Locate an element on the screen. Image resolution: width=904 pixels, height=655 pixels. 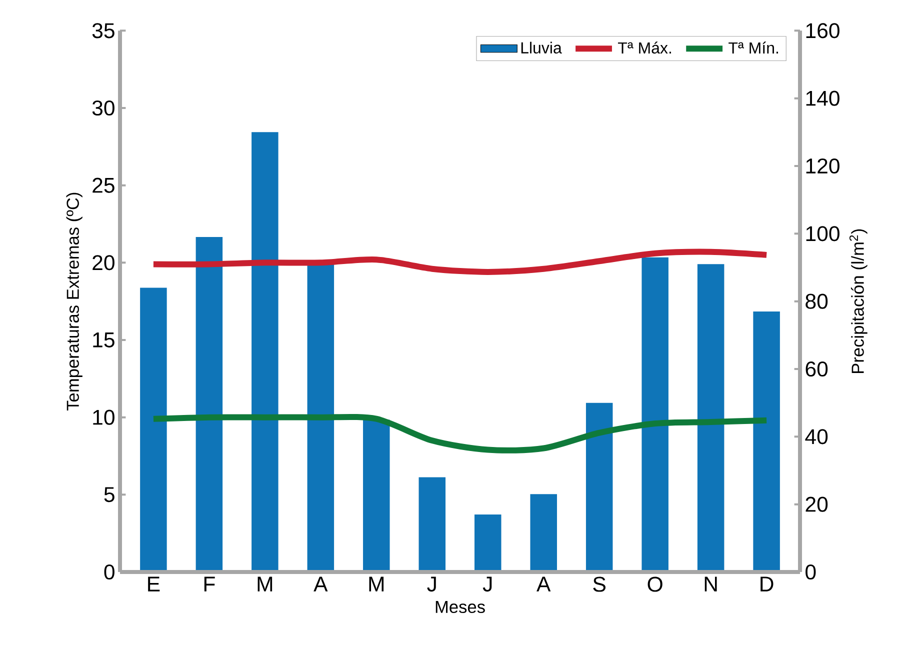
y-tick-label: 30 is located at coordinates (103, 108).